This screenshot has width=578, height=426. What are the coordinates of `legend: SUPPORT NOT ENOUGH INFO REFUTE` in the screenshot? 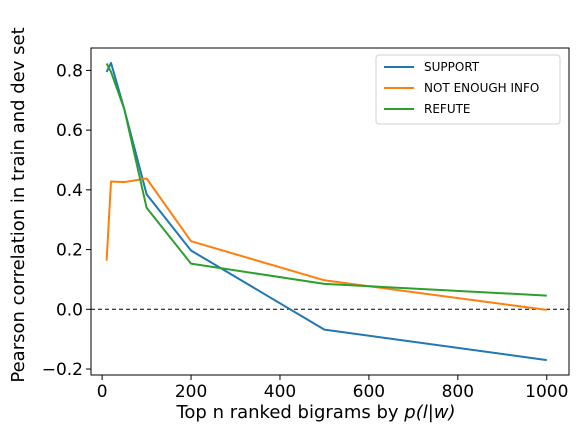 It's located at (468, 89).